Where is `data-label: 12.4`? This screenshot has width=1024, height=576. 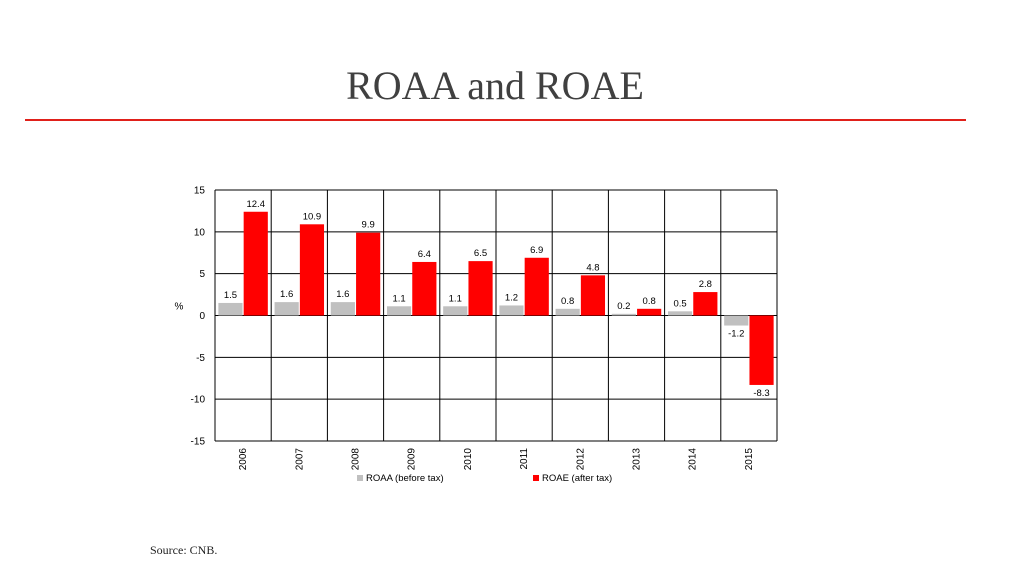
data-label: 12.4 is located at coordinates (255, 204).